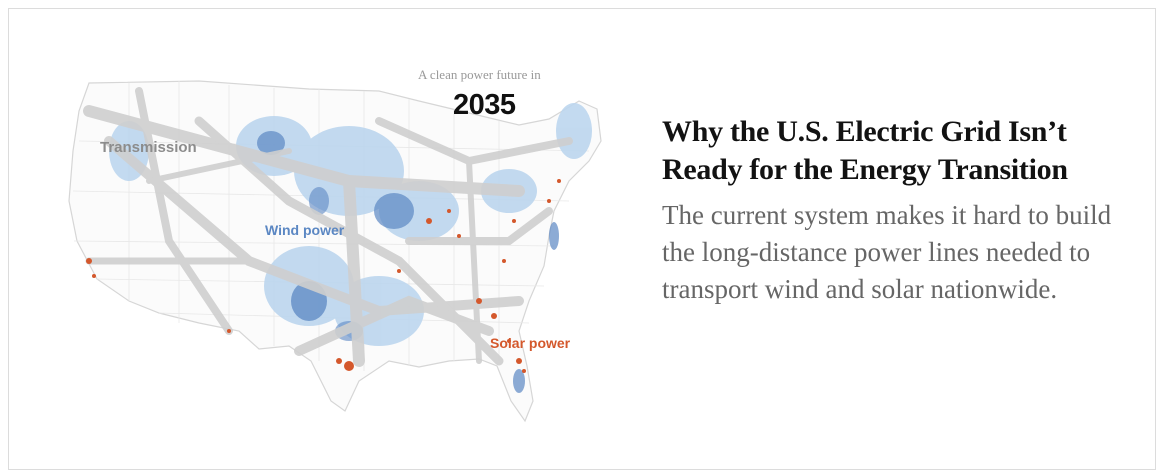 This screenshot has width=1164, height=474. Describe the element at coordinates (305, 230) in the screenshot. I see `wind-power-label: Wind power` at that location.